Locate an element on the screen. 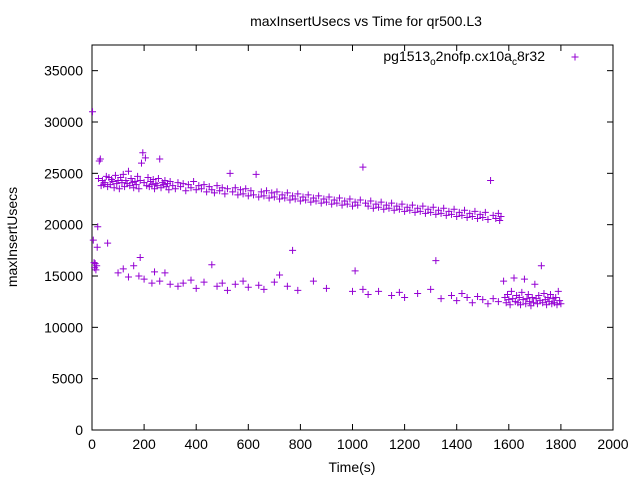  legend: pg1513o2nofp.cx10ac8r32 is located at coordinates (481, 58).